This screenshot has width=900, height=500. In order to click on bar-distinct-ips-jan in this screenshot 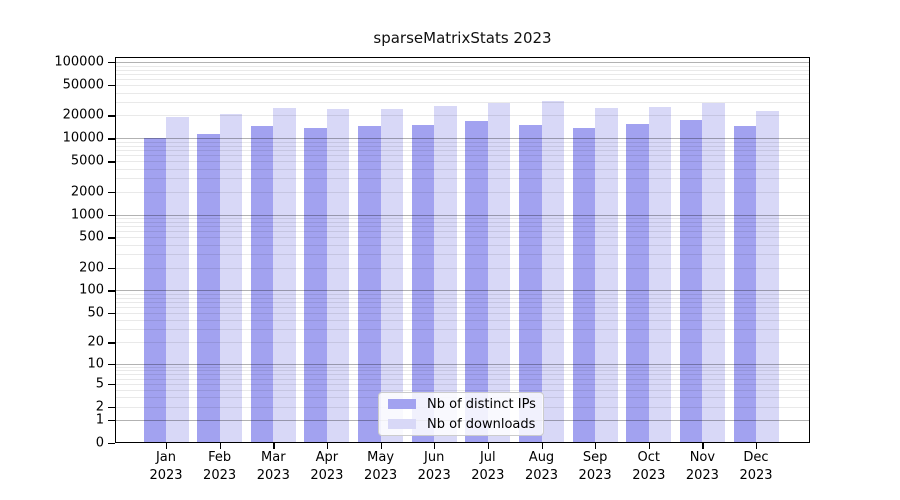, I will do `click(154, 290)`.